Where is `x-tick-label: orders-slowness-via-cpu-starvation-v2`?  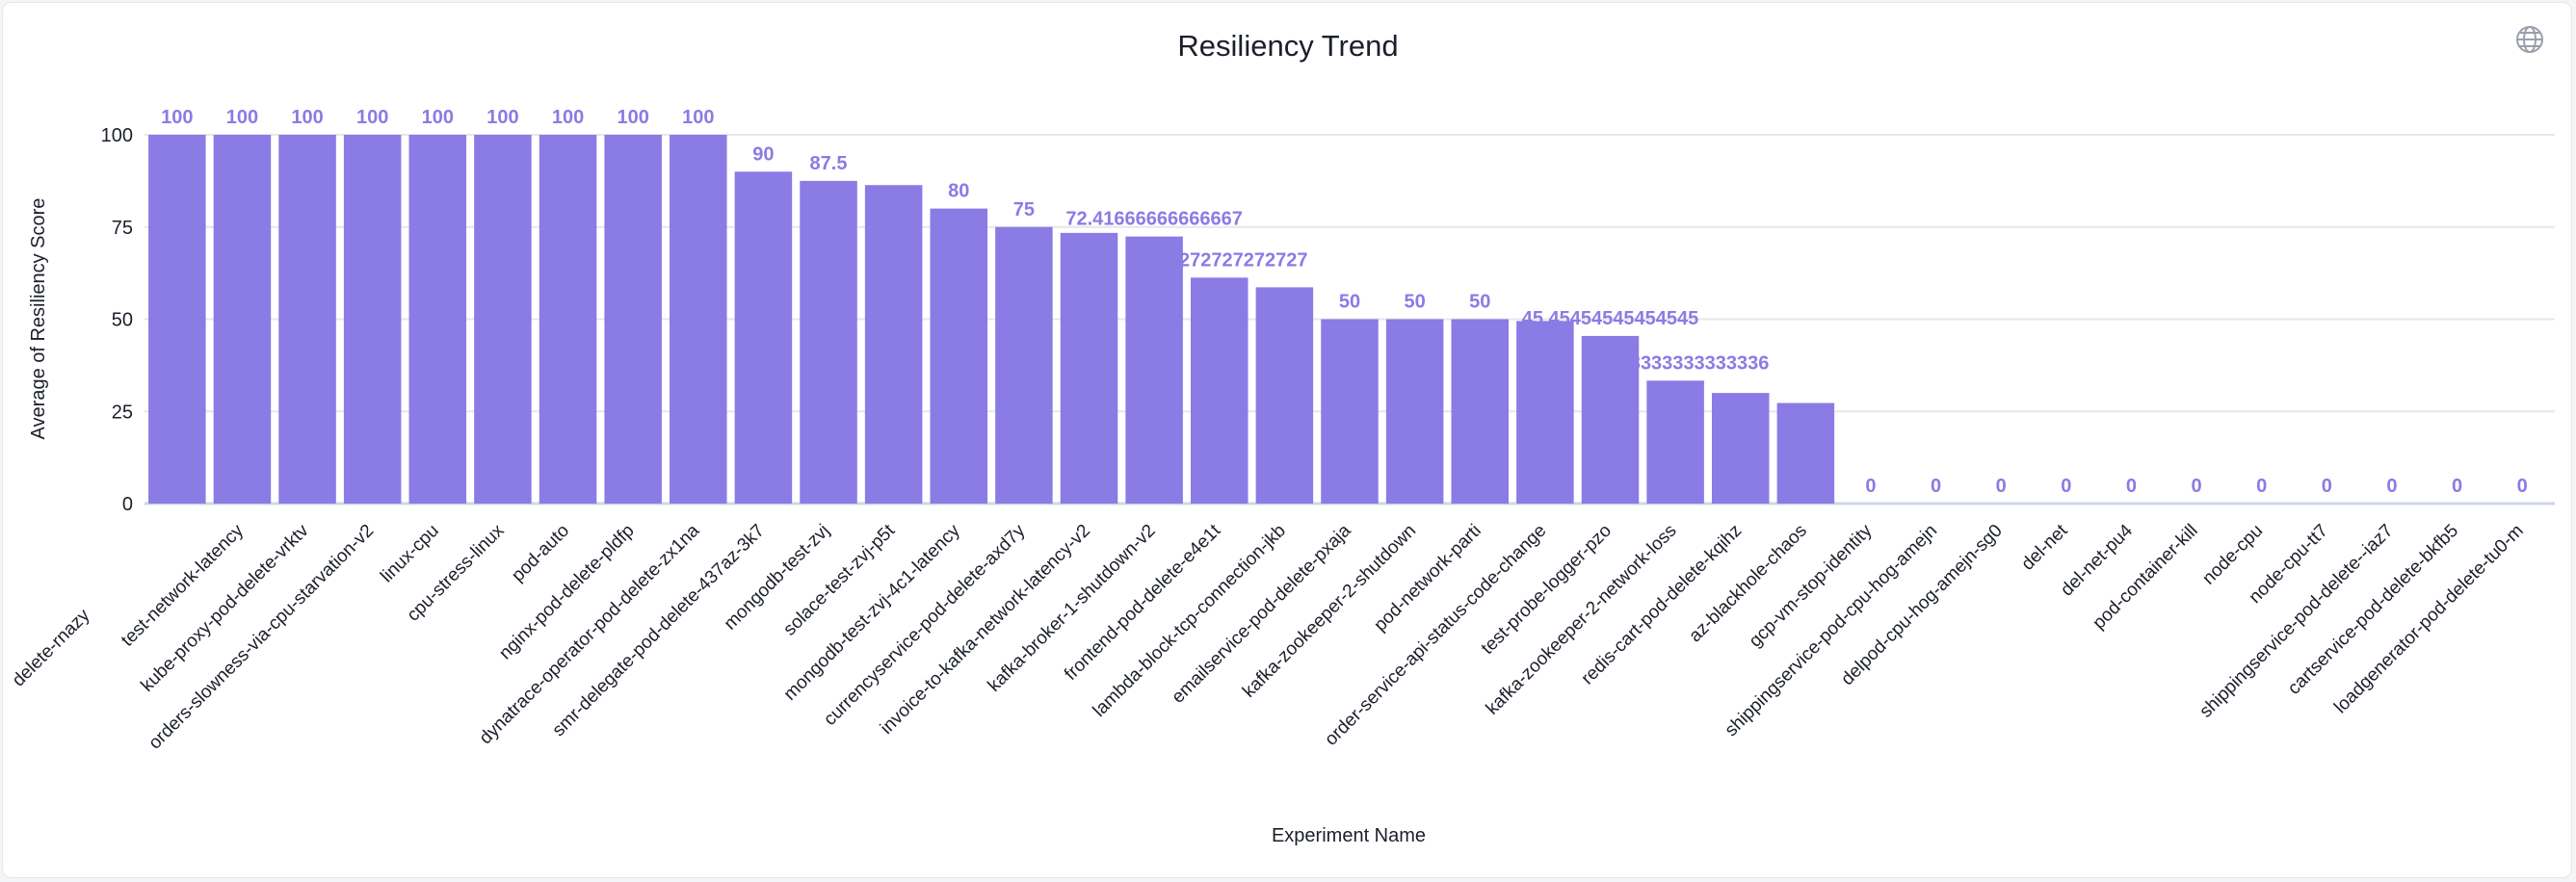 x-tick-label: orders-slowness-via-cpu-starvation-v2 is located at coordinates (262, 637).